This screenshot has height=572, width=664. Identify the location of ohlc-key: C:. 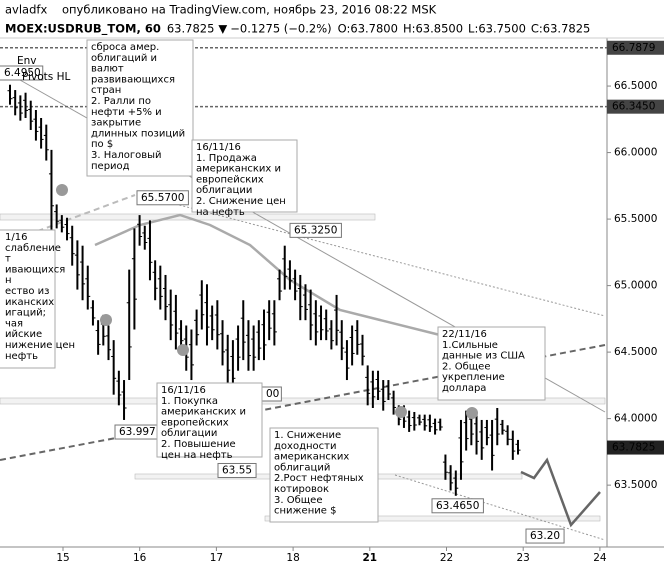
(537, 29).